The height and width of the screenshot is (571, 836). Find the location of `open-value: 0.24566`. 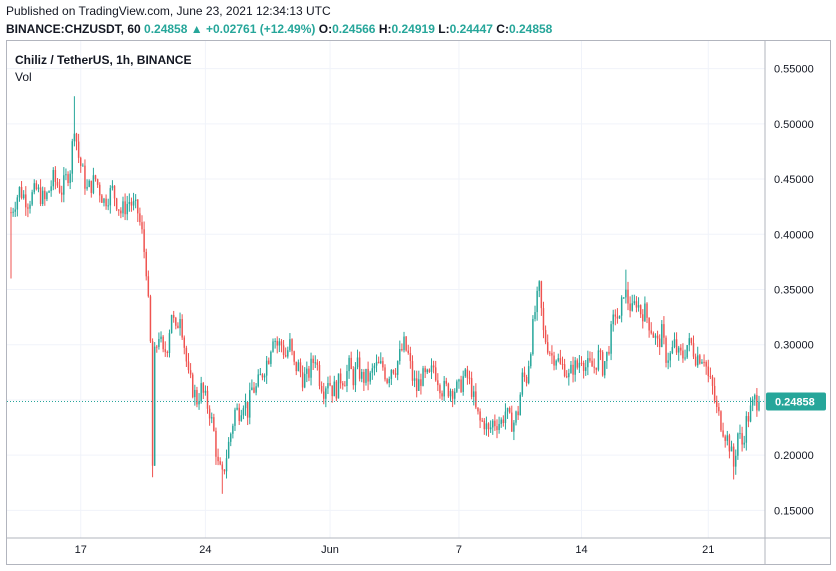

open-value: 0.24566 is located at coordinates (354, 29).